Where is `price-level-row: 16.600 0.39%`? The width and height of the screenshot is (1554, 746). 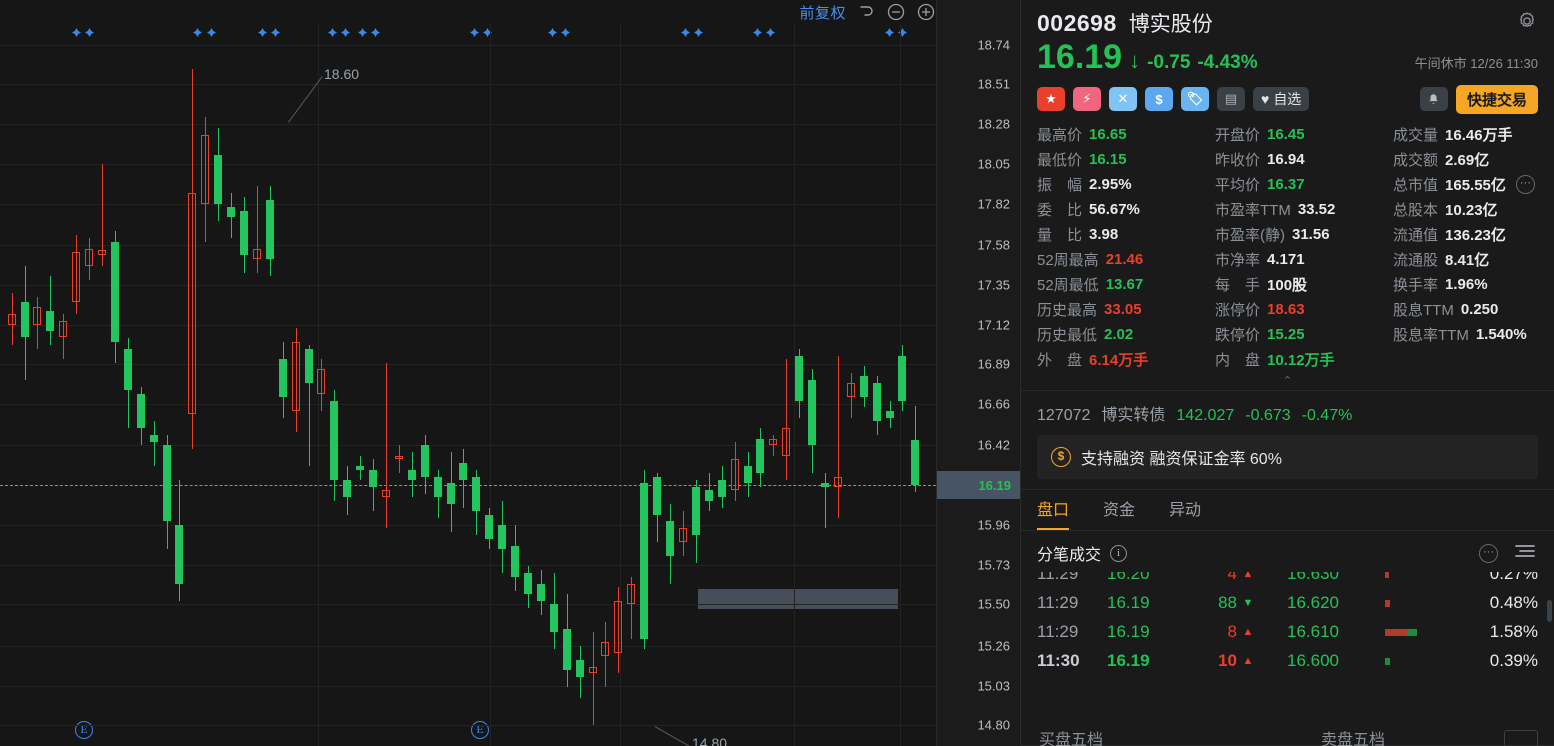 price-level-row: 16.600 0.39% is located at coordinates (1405, 661).